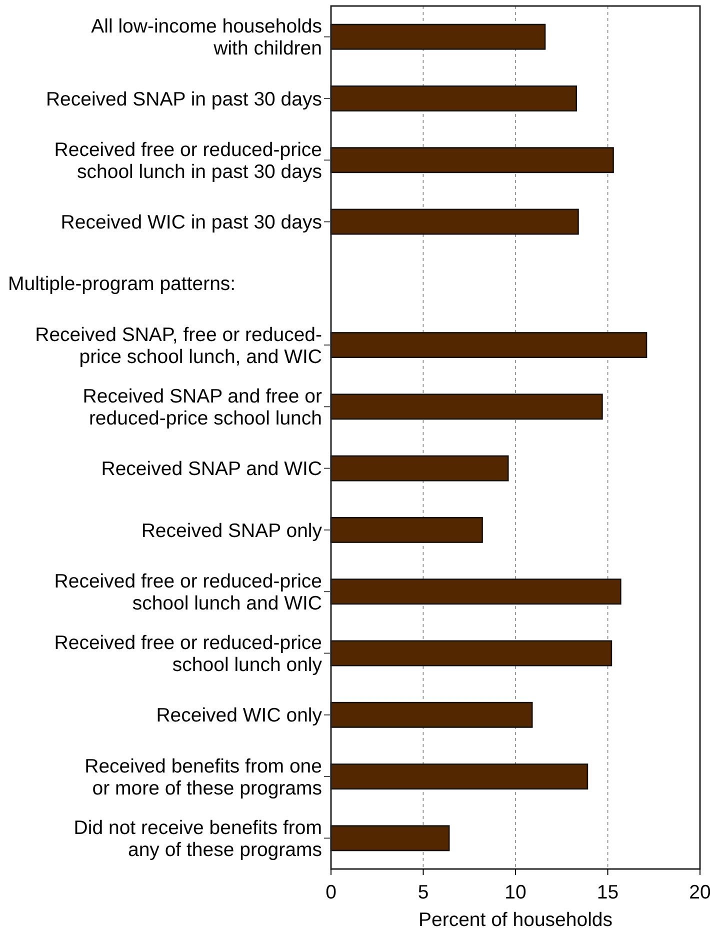  Describe the element at coordinates (699, 892) in the screenshot. I see `x-tick-label: 20` at that location.